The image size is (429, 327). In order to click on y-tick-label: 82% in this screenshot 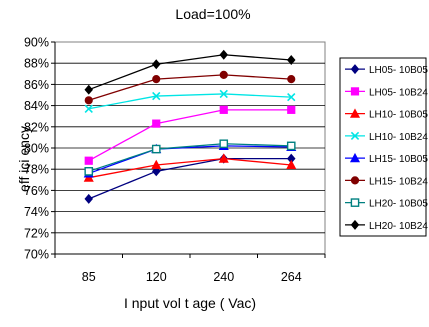, I will do `click(36, 127)`.